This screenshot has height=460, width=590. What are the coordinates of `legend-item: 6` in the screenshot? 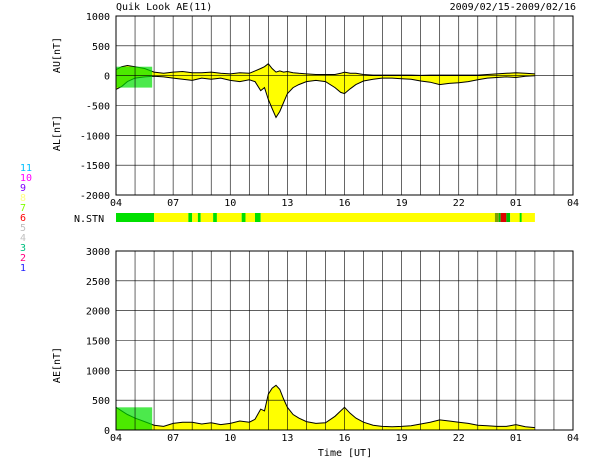 It's located at (23, 218).